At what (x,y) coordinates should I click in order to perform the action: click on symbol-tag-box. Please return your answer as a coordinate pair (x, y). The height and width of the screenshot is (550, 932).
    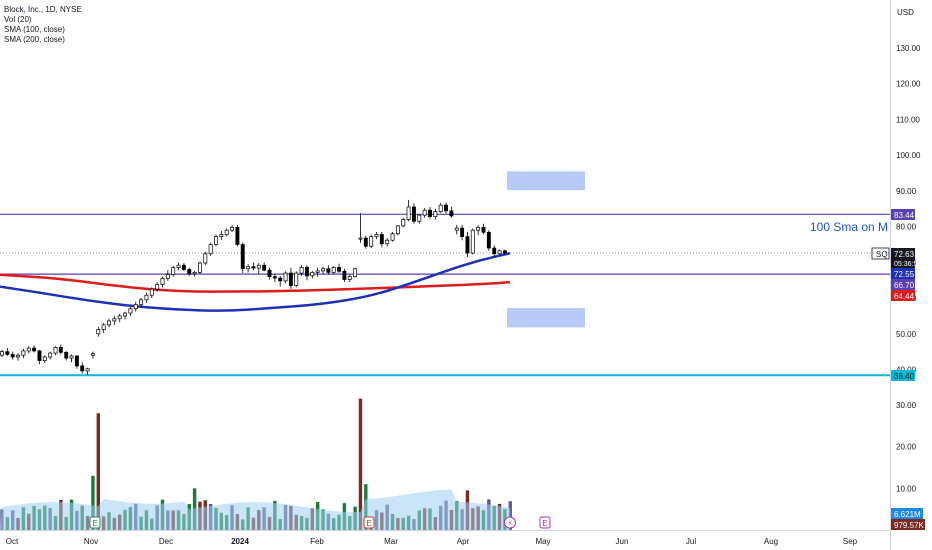
    Looking at the image, I should click on (880, 253).